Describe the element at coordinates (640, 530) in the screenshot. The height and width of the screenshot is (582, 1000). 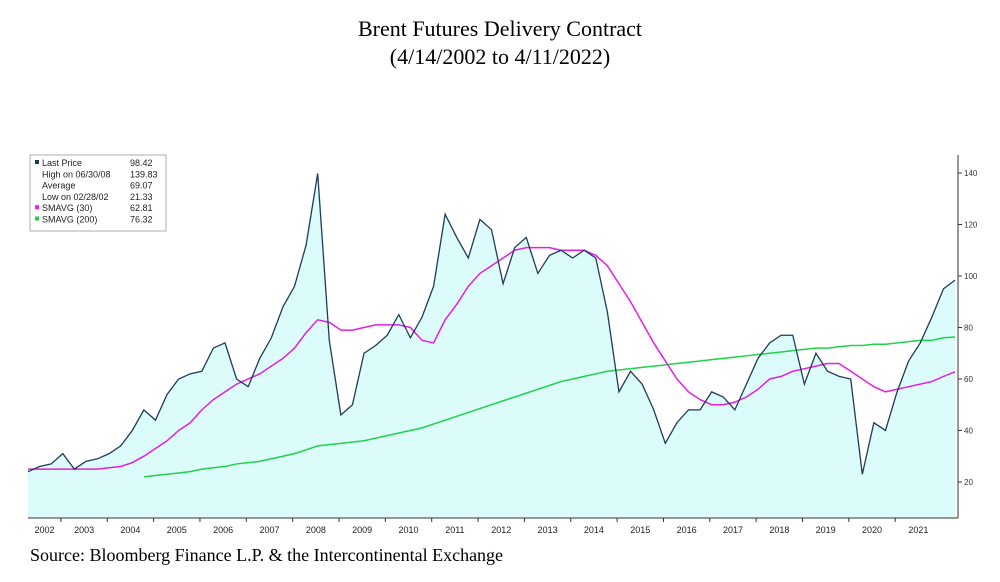
I see `x-tick-label: 2015` at that location.